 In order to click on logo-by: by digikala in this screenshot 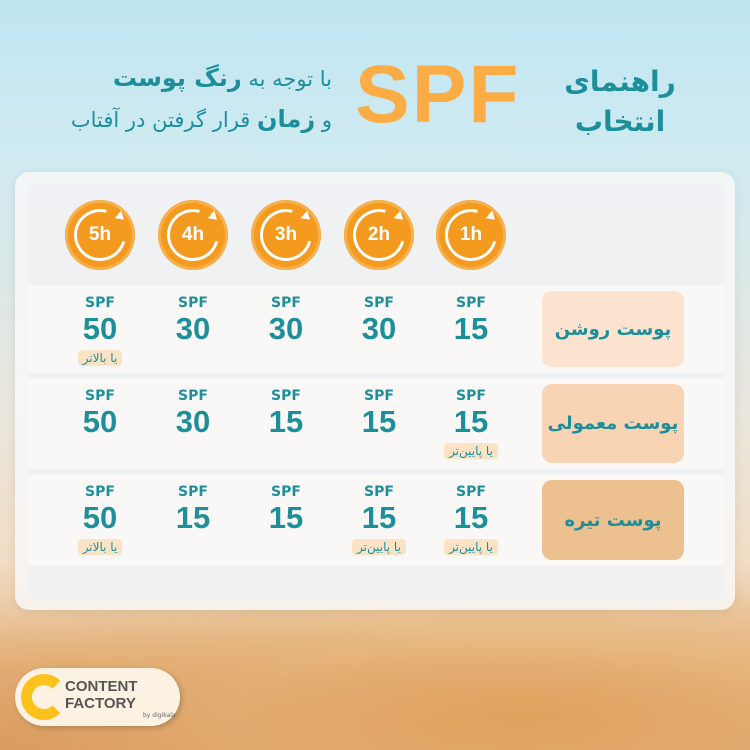, I will do `click(159, 715)`.